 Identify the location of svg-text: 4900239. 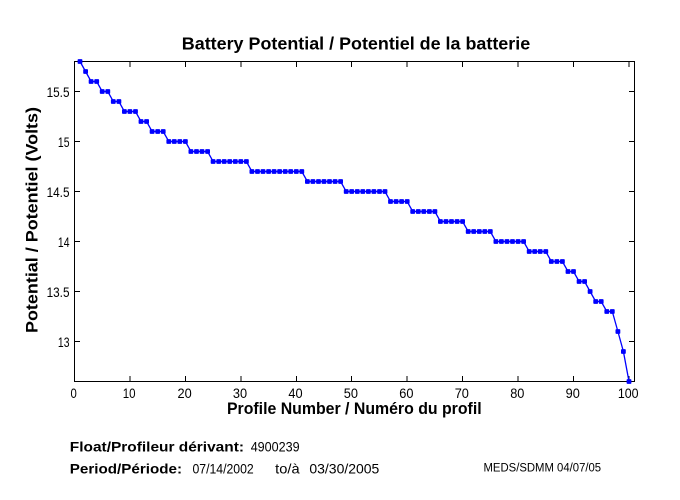
(275, 446).